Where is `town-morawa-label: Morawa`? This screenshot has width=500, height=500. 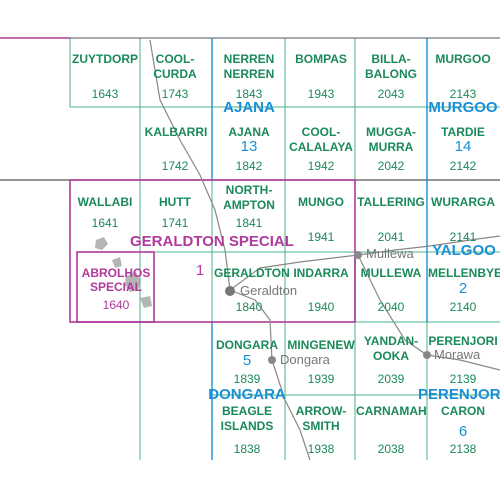 town-morawa-label: Morawa is located at coordinates (457, 354).